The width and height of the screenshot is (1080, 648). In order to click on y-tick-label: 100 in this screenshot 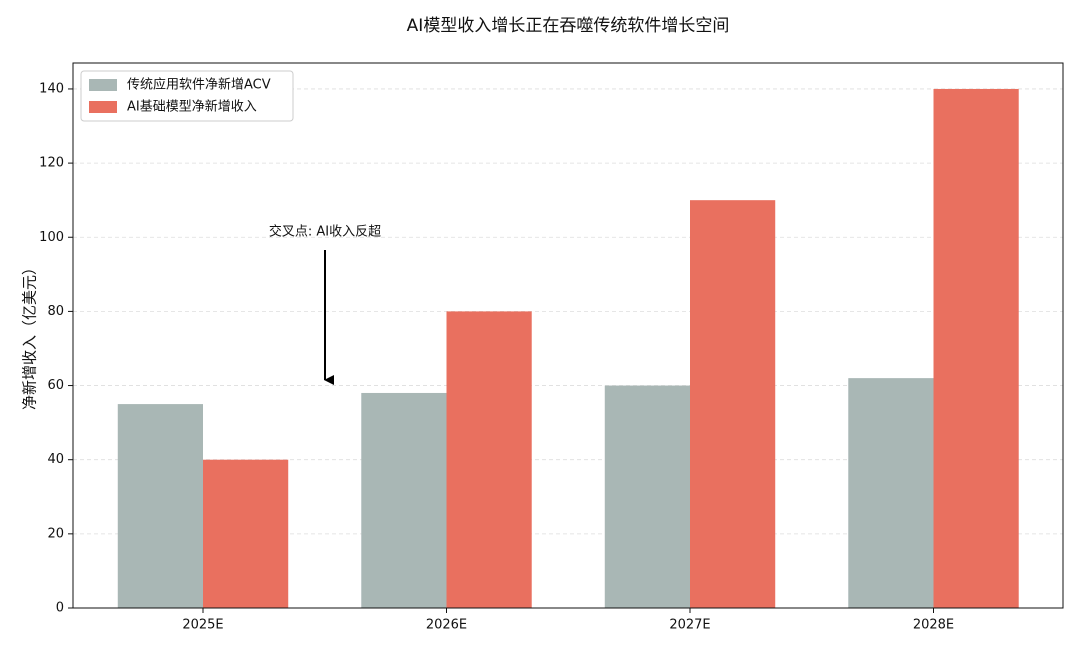, I will do `click(51, 237)`.